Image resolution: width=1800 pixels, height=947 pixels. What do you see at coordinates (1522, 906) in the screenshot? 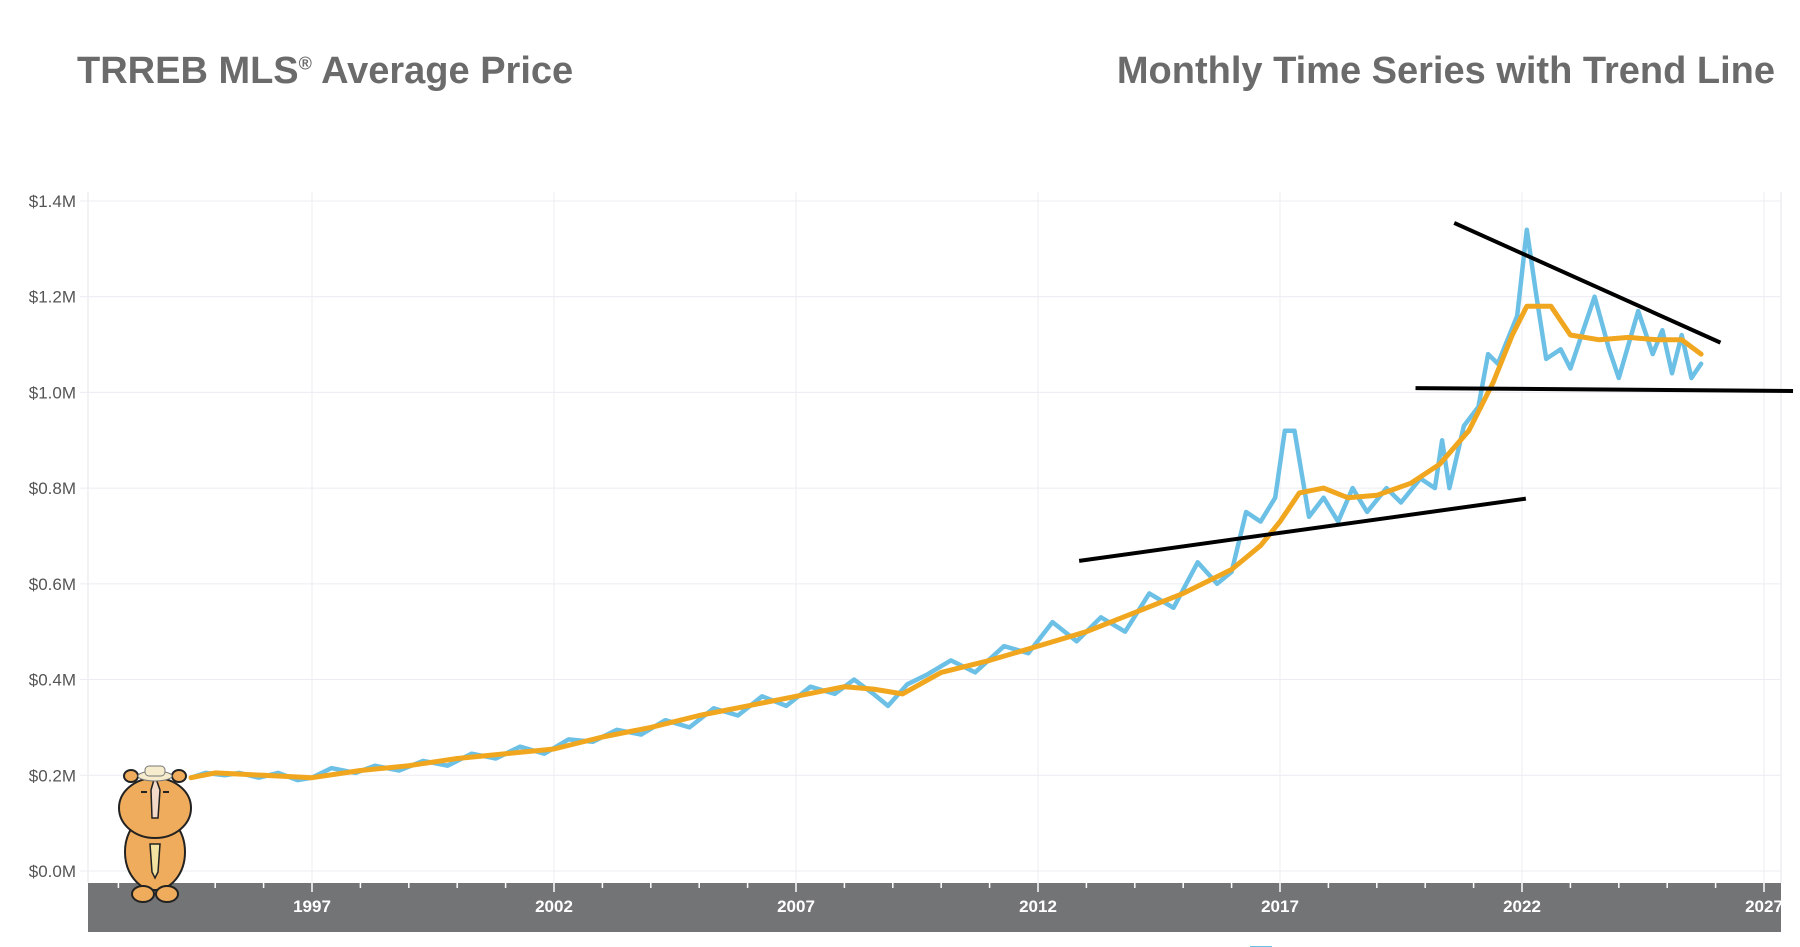
I see `x-tick-label: 2022` at bounding box center [1522, 906].